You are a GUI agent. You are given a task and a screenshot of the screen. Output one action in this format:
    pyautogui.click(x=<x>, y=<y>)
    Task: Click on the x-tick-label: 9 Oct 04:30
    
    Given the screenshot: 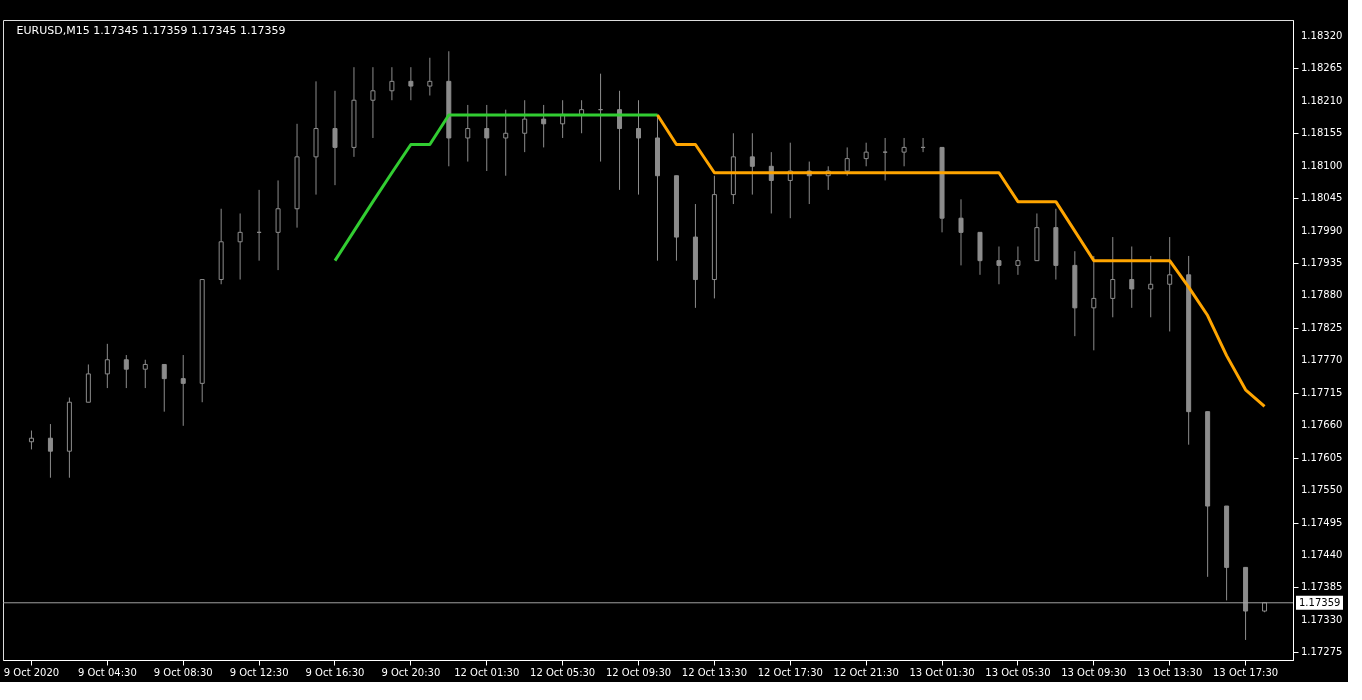 What is the action you would take?
    pyautogui.click(x=107, y=672)
    